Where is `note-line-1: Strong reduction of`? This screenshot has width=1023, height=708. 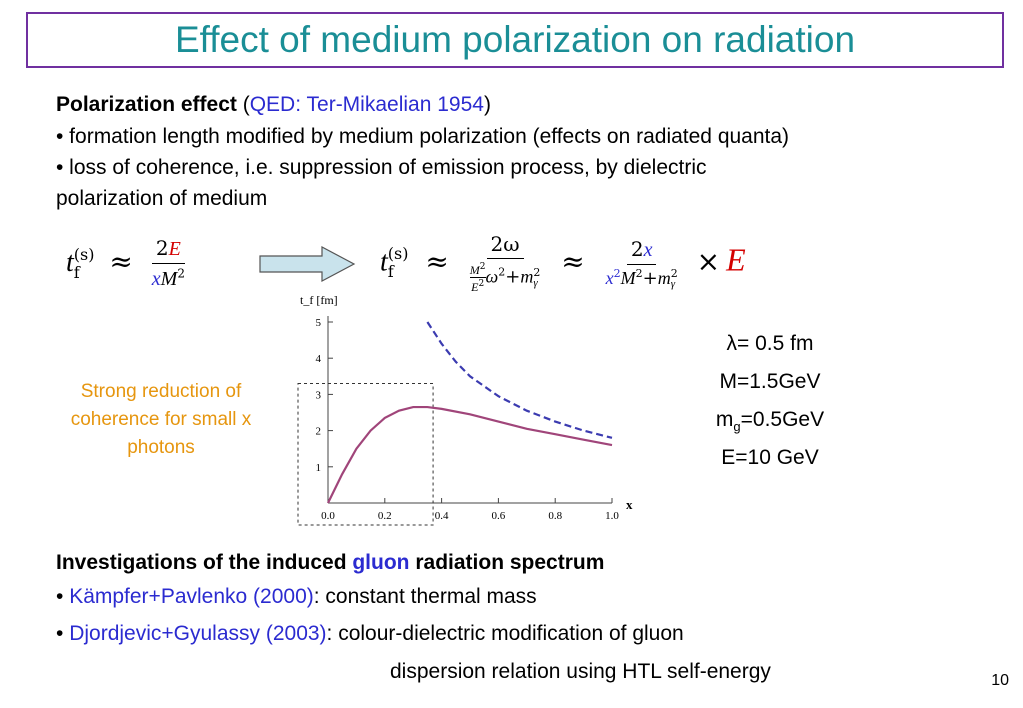
note-line-1: Strong reduction of is located at coordinates (161, 391).